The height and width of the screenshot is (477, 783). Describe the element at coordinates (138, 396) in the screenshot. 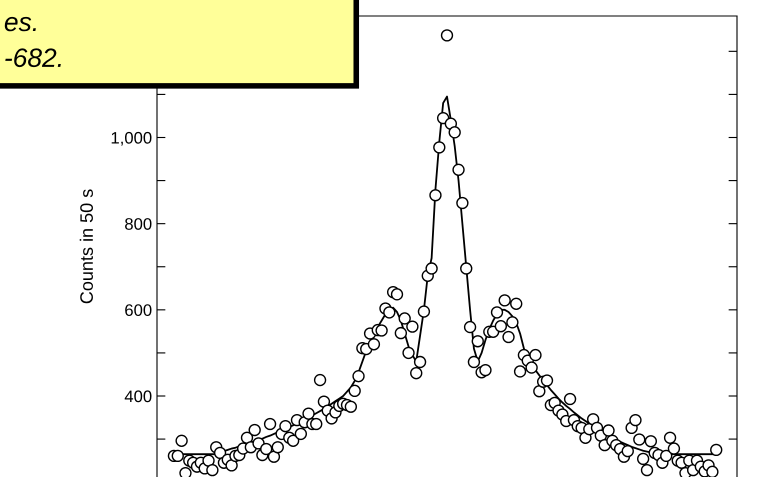

I see `y-tick-label: 400` at that location.